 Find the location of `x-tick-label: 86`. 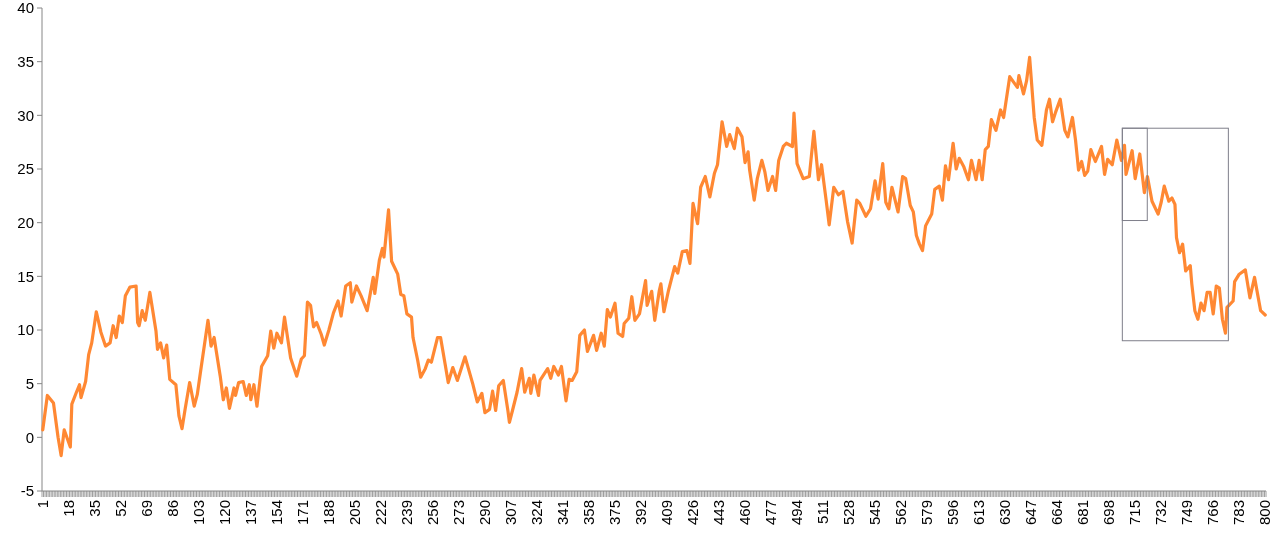

x-tick-label: 86 is located at coordinates (173, 508).